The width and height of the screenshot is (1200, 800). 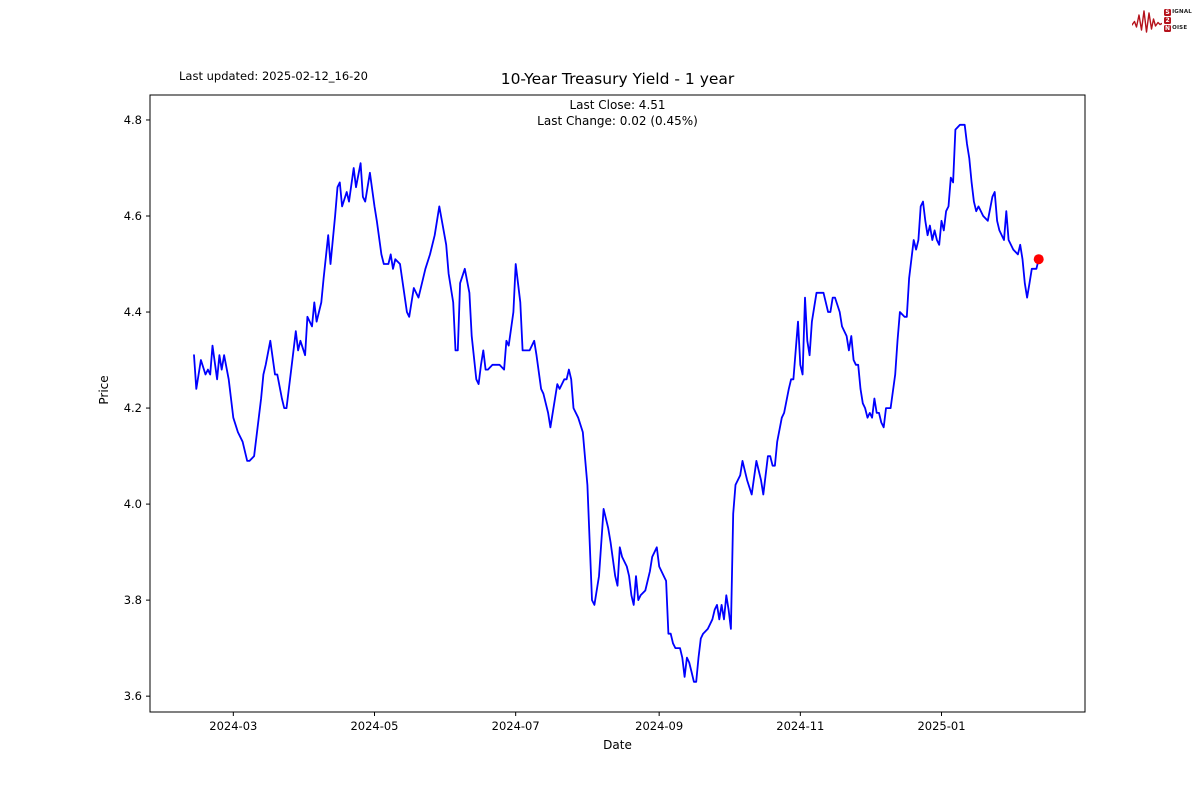 What do you see at coordinates (617, 745) in the screenshot?
I see `x-axis-label: Date` at bounding box center [617, 745].